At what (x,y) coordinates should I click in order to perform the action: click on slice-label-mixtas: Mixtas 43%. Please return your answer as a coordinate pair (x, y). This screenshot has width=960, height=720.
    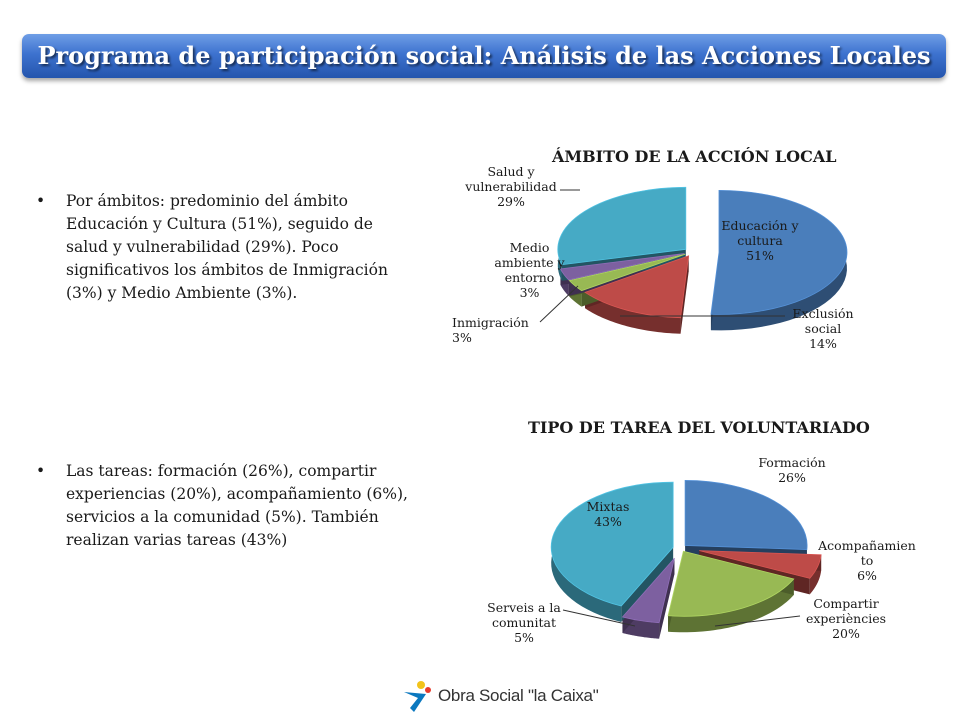
    Looking at the image, I should click on (608, 514).